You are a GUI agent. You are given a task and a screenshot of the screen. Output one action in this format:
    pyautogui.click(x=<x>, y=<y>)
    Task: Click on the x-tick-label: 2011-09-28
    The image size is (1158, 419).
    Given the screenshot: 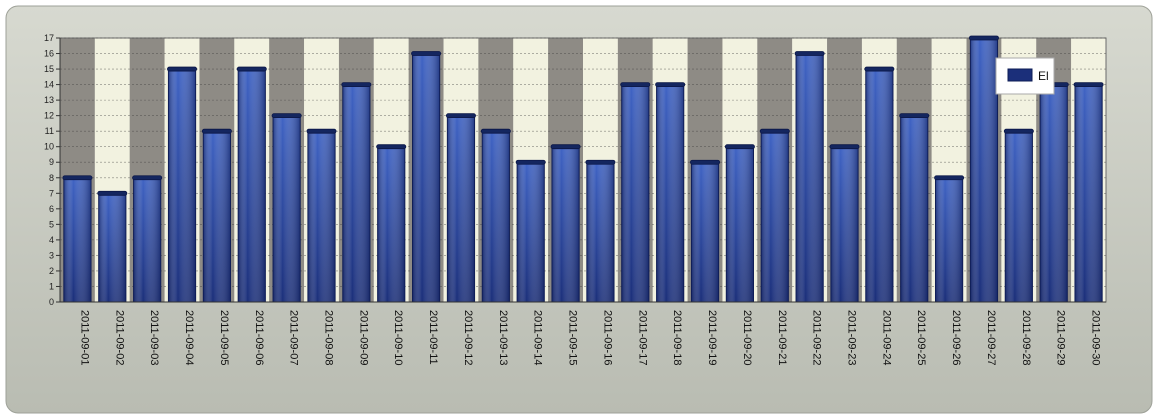 What is the action you would take?
    pyautogui.click(x=1026, y=337)
    